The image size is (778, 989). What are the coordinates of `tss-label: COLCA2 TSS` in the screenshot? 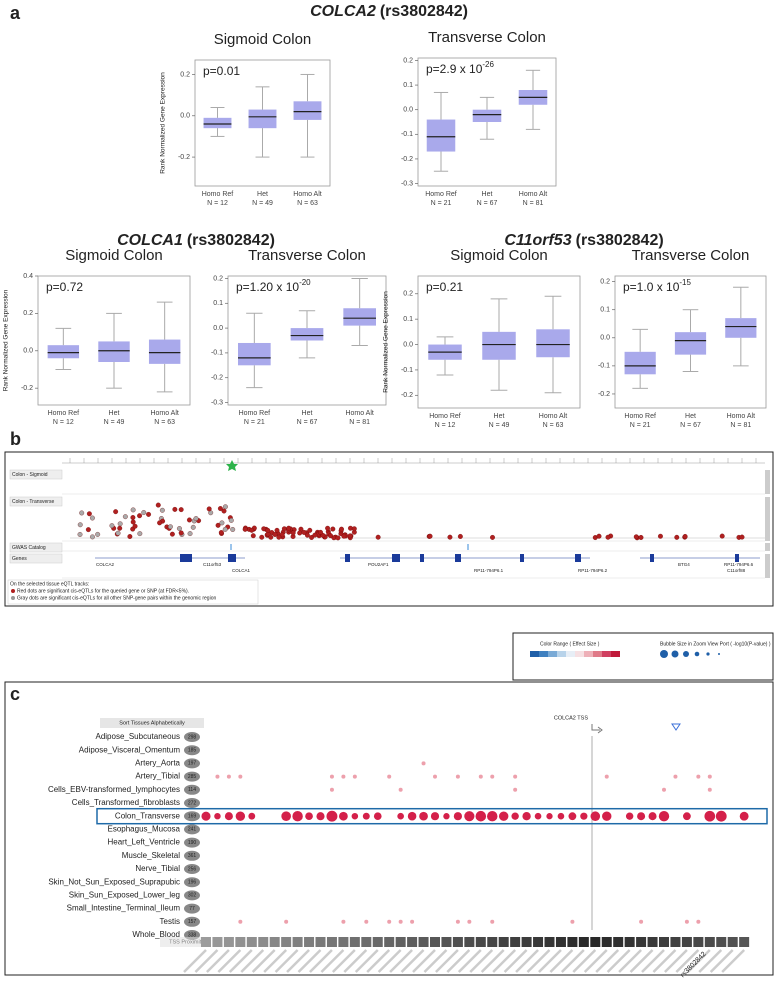 It's located at (571, 718).